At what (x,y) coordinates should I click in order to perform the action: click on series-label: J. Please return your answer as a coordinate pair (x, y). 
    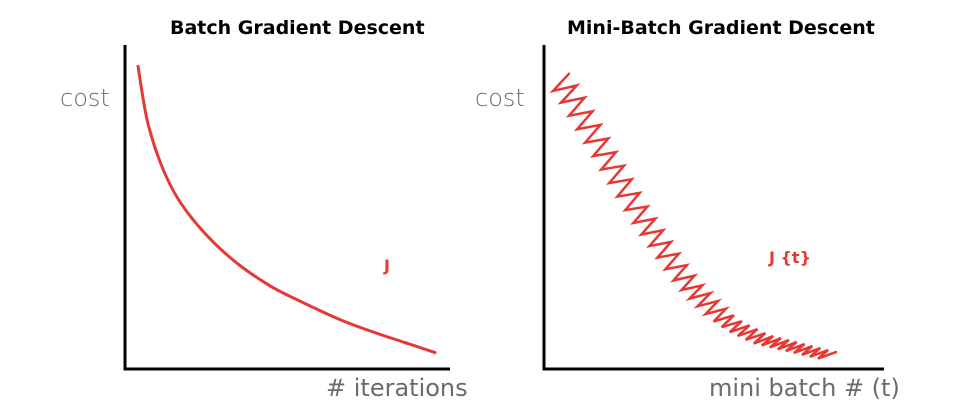
    Looking at the image, I should click on (387, 265).